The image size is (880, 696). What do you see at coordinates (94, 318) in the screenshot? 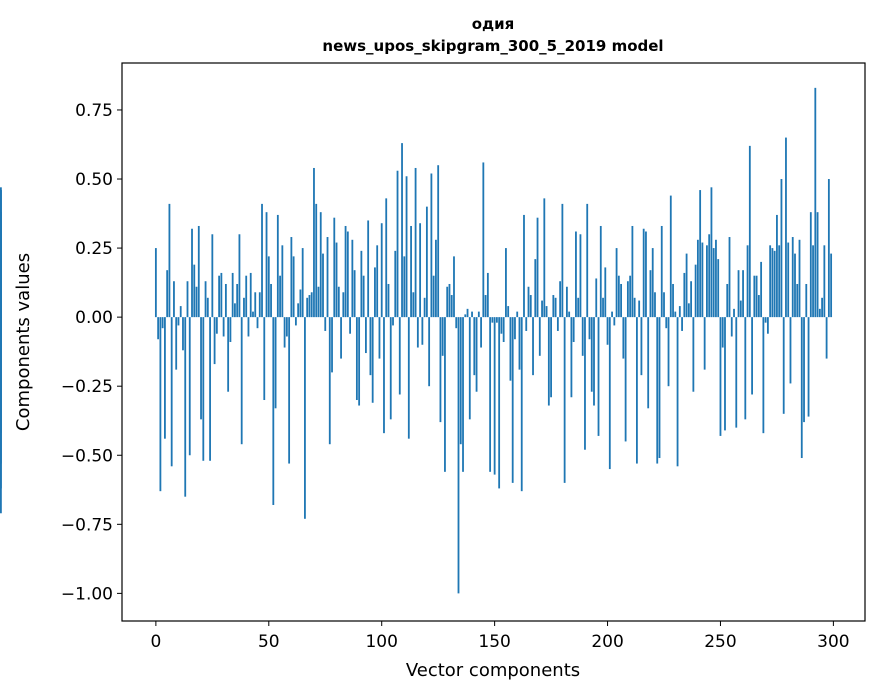
I see `y-tick-label: 0.00` at bounding box center [94, 318].